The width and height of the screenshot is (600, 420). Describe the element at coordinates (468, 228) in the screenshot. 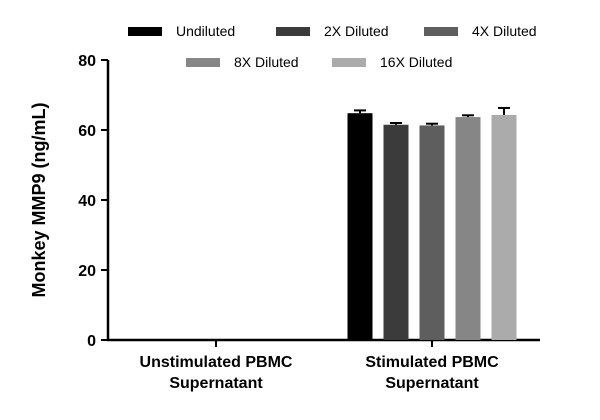

I see `bar-8x-diluted` at that location.